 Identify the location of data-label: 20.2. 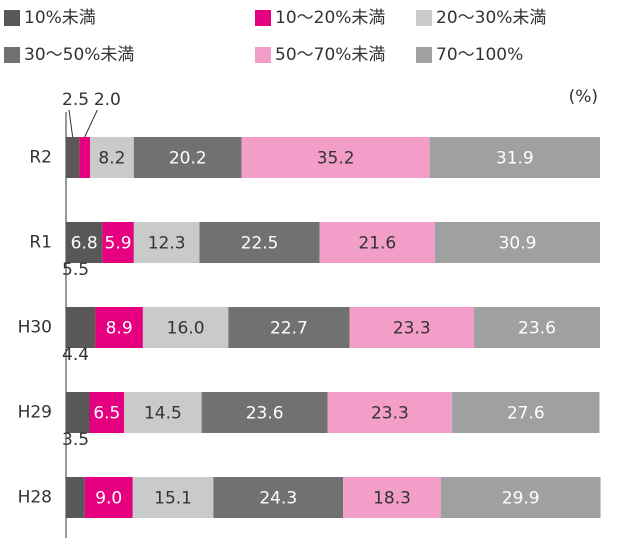
(188, 159).